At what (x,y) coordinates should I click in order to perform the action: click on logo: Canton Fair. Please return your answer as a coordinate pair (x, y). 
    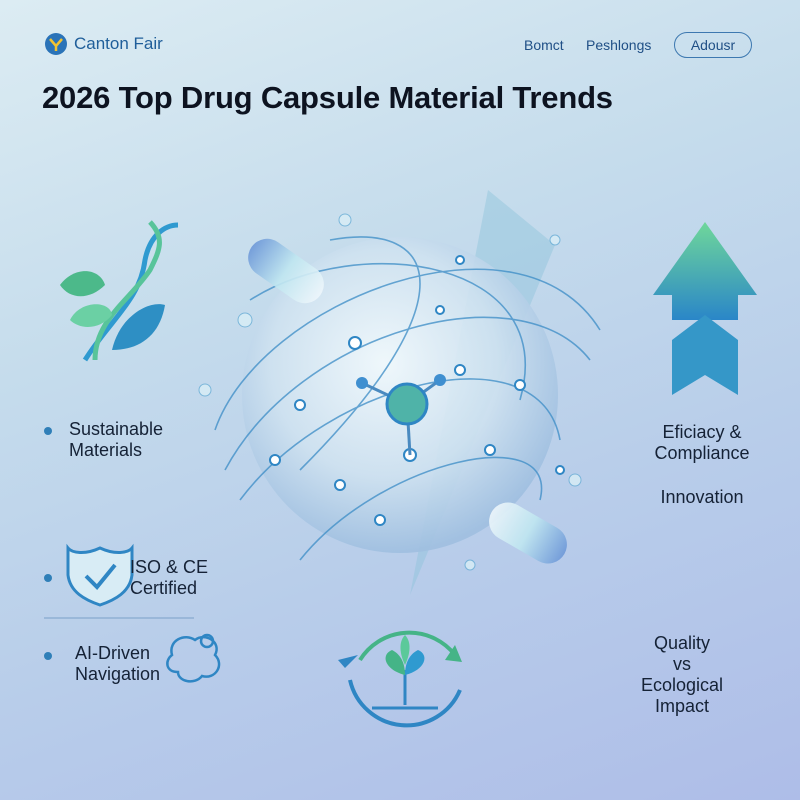
    Looking at the image, I should click on (103, 44).